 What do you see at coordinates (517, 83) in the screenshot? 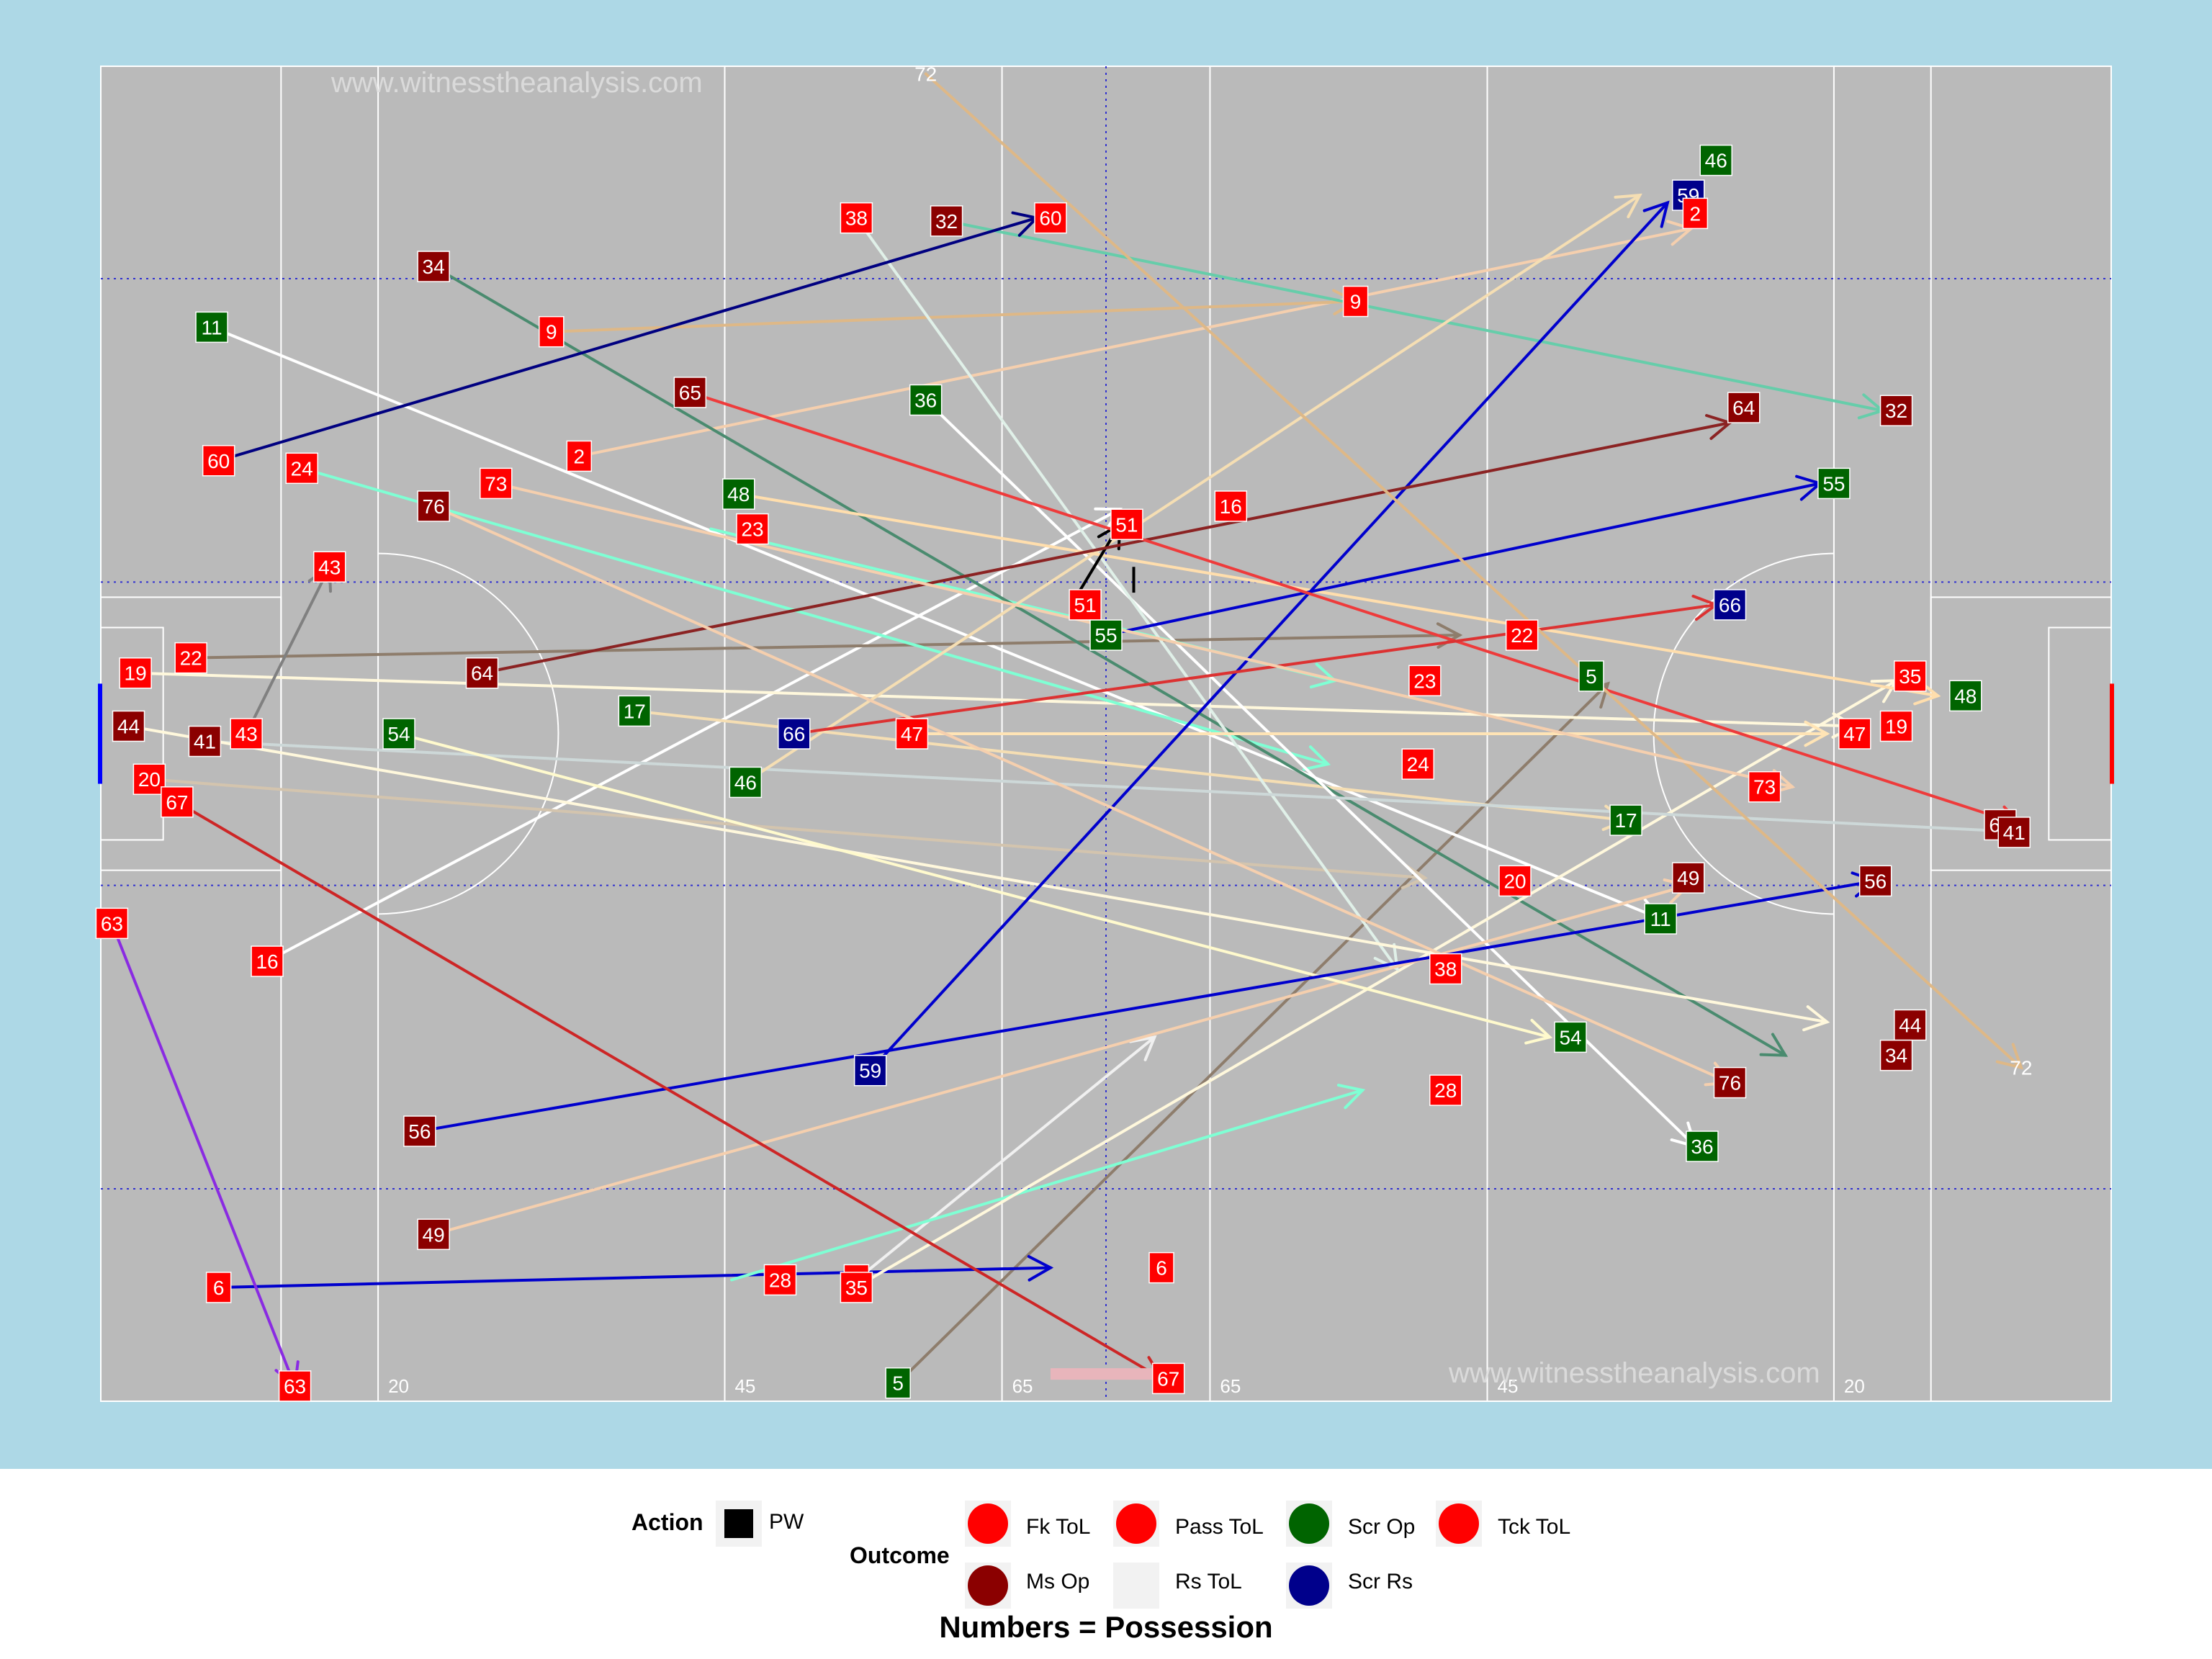
I see `watermark-top: www.witnesstheanalysis.com` at bounding box center [517, 83].